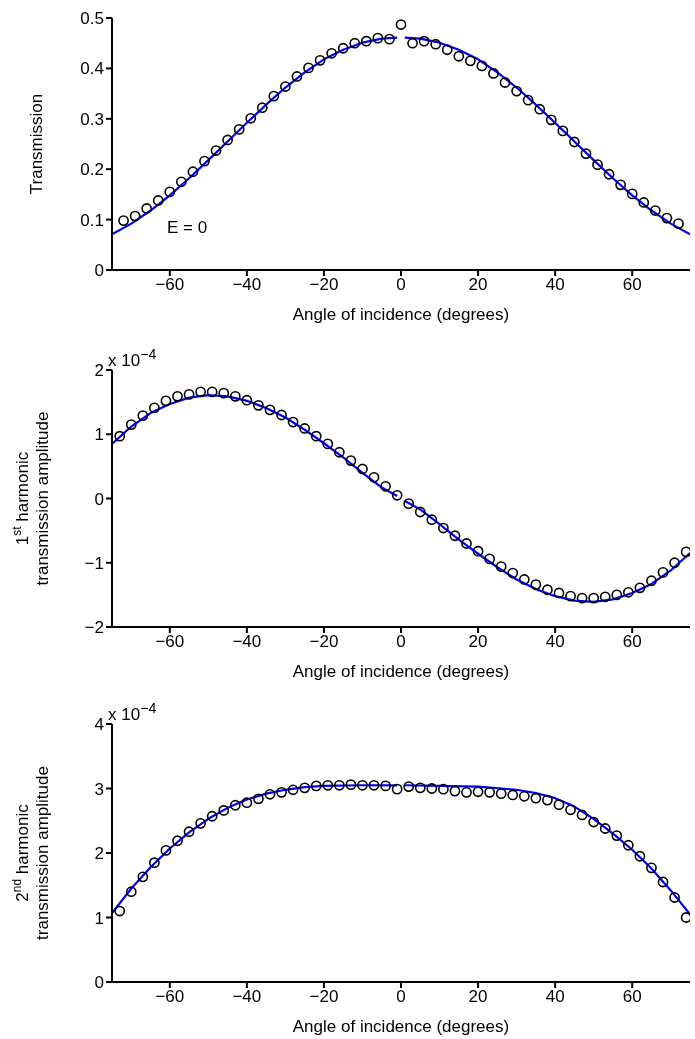 Image resolution: width=695 pixels, height=1039 pixels. I want to click on y-tick-label: −1, so click(94, 563).